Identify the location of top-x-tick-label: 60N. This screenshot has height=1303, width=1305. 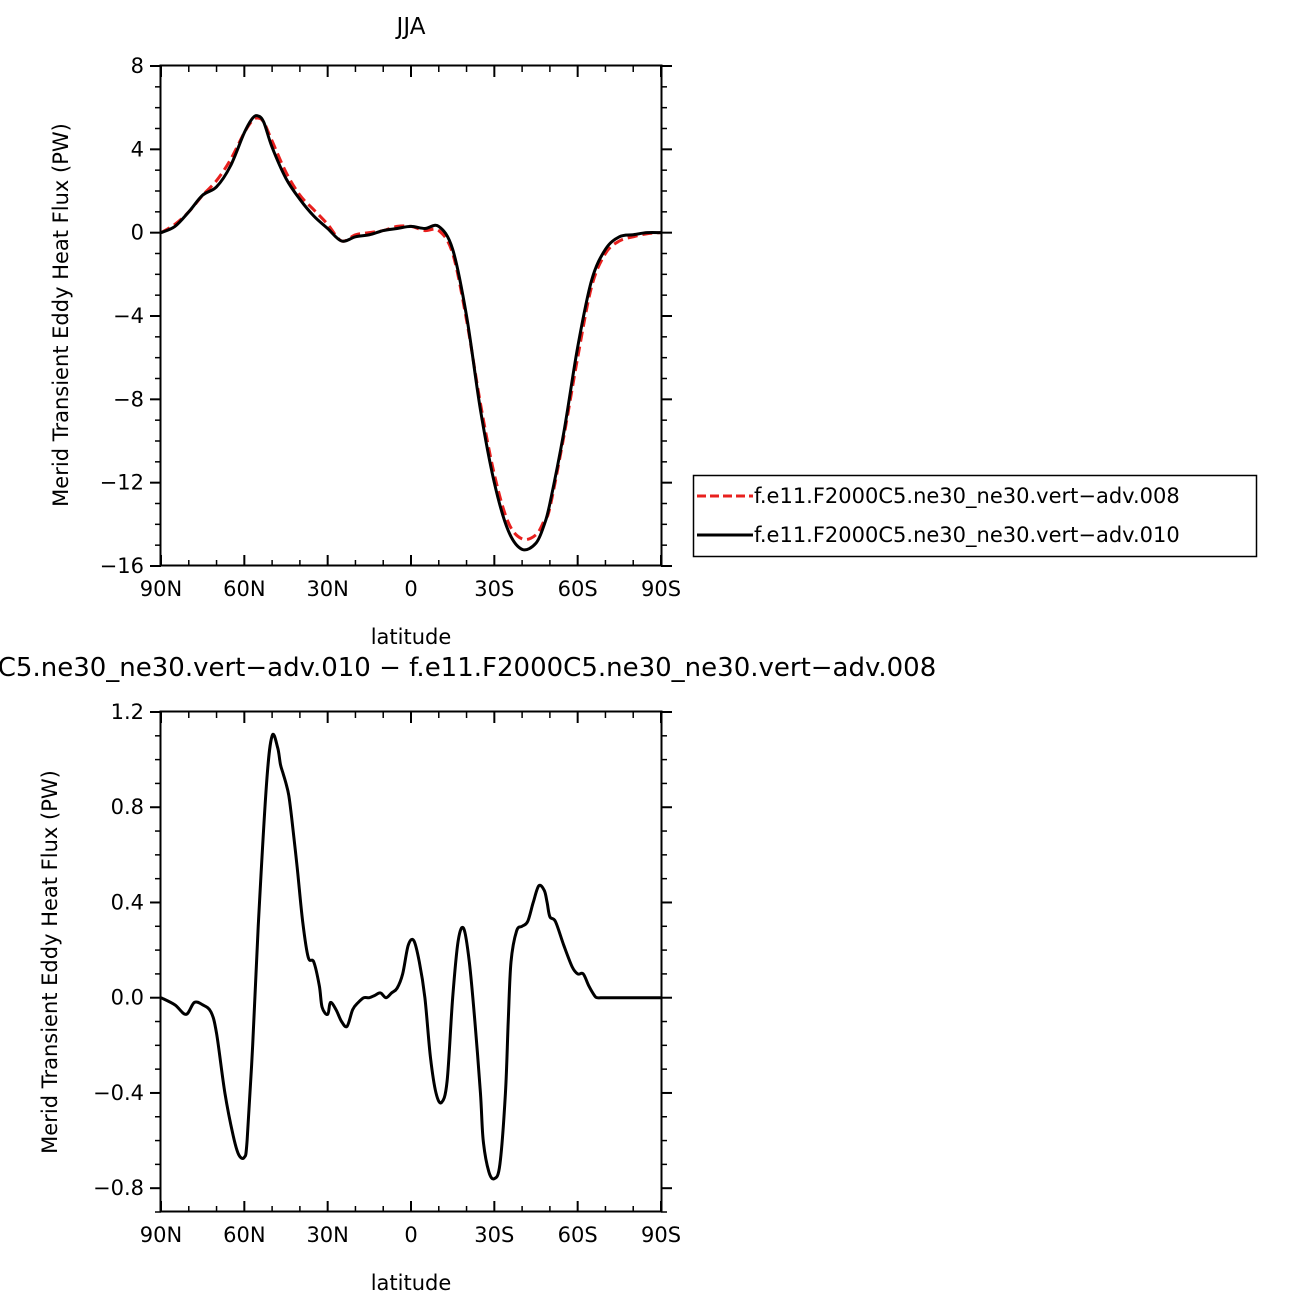
(244, 589).